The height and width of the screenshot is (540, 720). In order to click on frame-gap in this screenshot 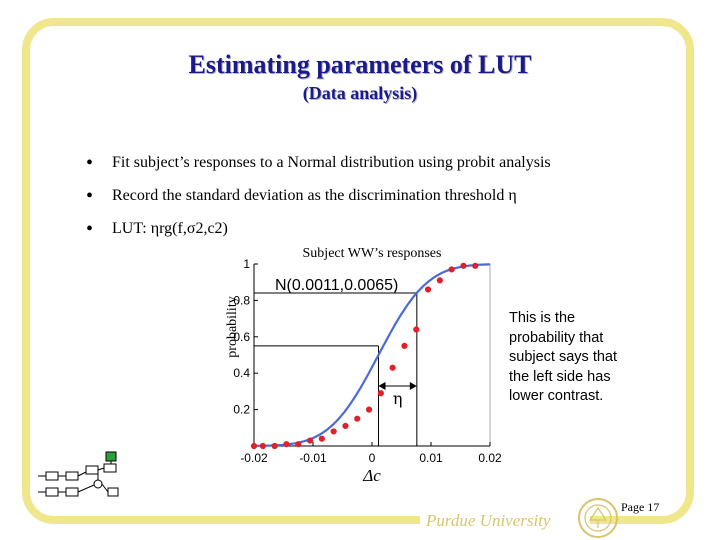, I will do `click(505, 521)`.